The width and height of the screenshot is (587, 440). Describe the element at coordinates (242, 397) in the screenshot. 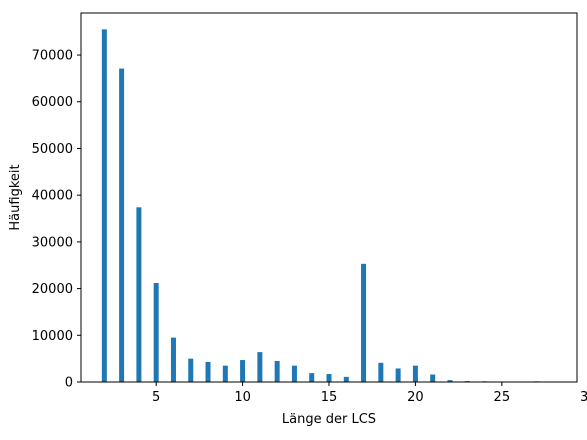

I see `x-tick-label: 10` at that location.